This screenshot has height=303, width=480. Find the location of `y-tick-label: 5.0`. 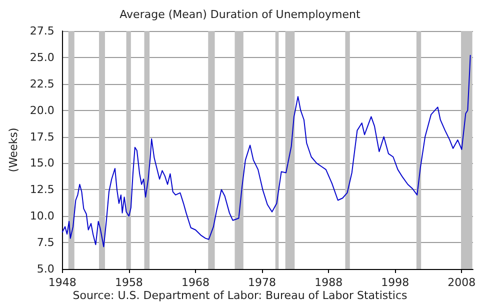

y-tick-label: 5.0 is located at coordinates (45, 269).